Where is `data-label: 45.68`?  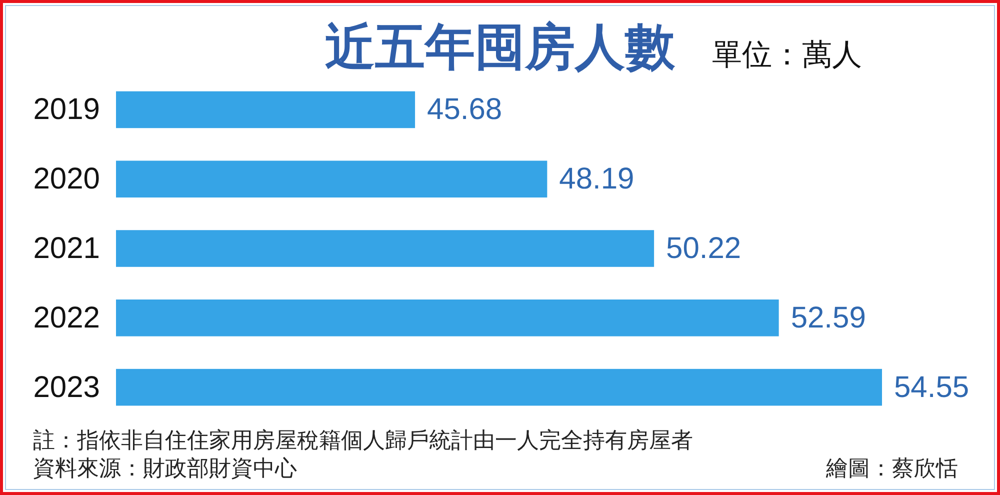 data-label: 45.68 is located at coordinates (464, 109).